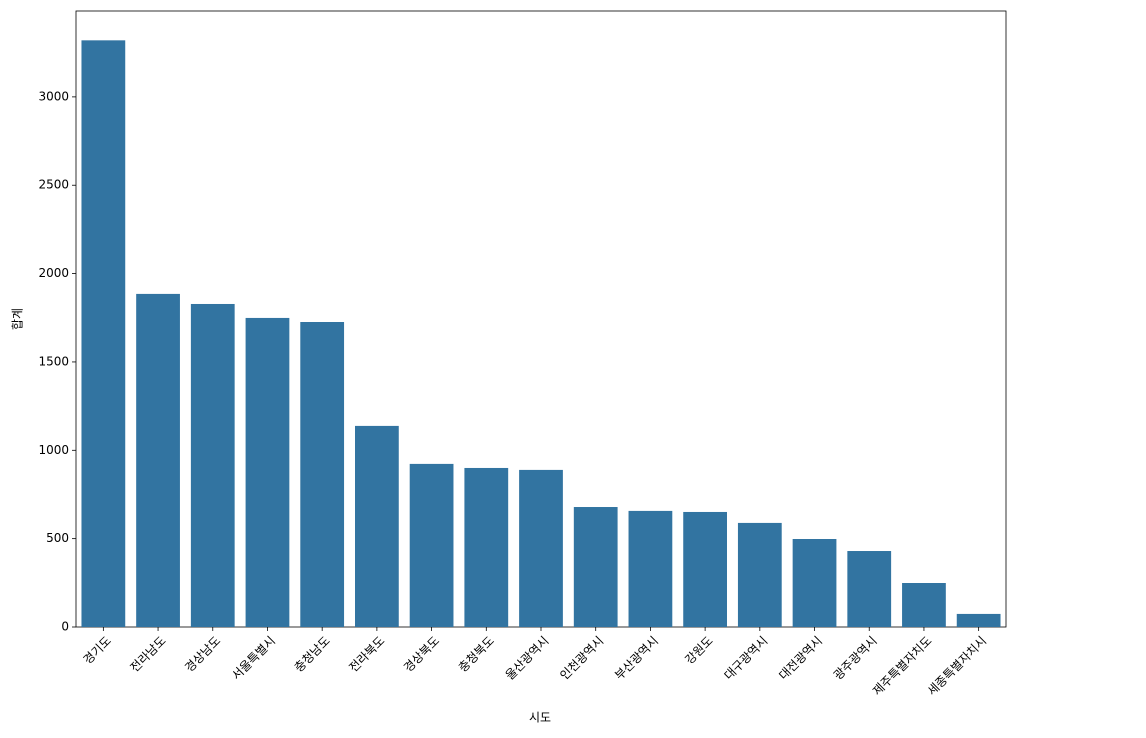 The image size is (1146, 738). Describe the element at coordinates (421, 654) in the screenshot. I see `x-tick-label: 경상북도` at that location.